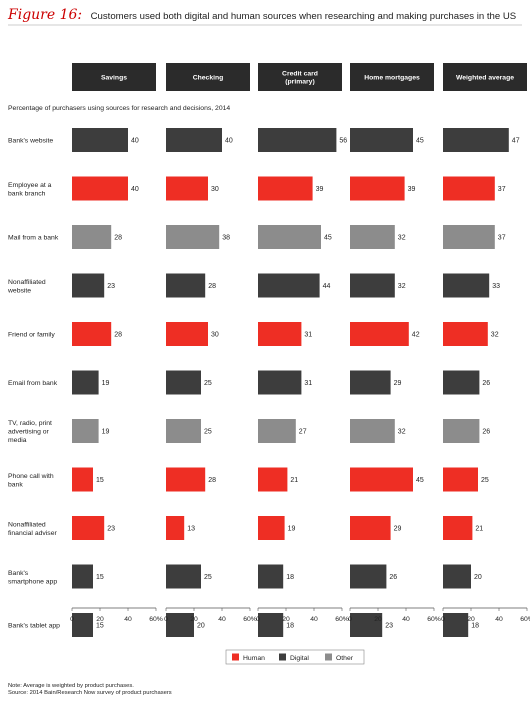 This screenshot has width=530, height=706. I want to click on panel-header-savings, so click(114, 77).